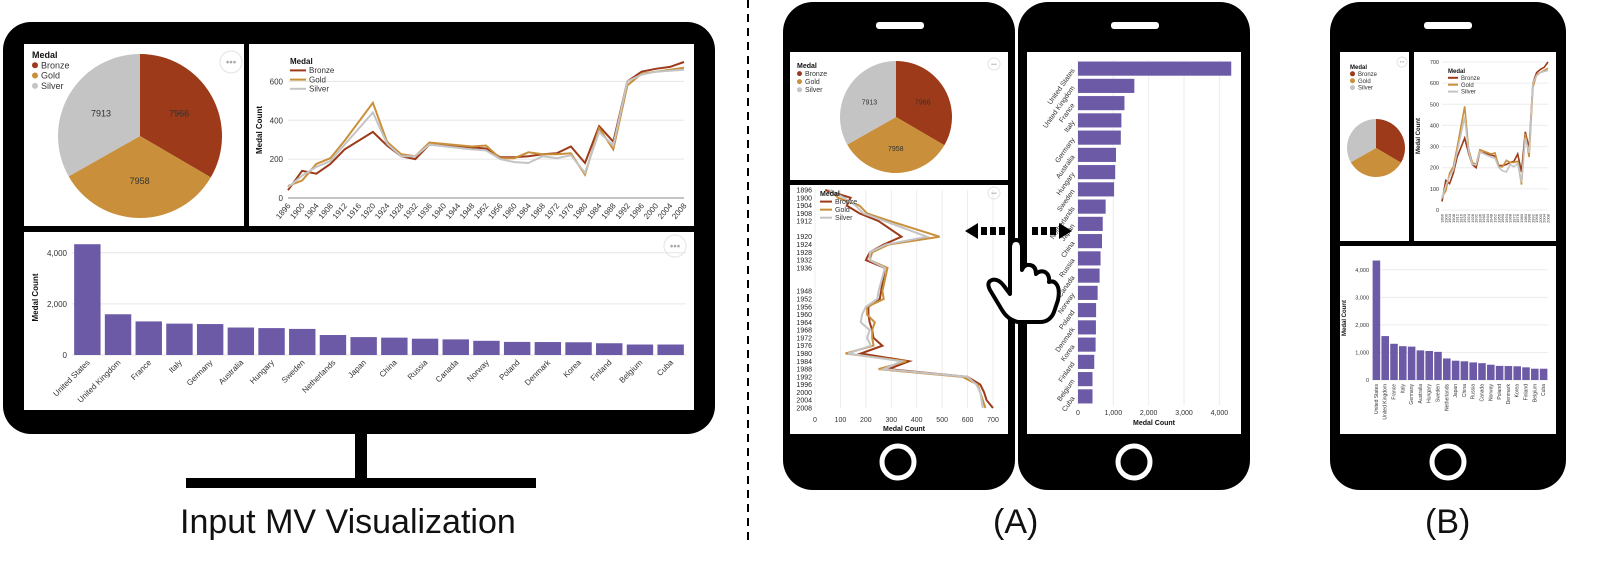 This screenshot has width=1606, height=562. I want to click on x-tick-label: 1984, so click(1525, 218).